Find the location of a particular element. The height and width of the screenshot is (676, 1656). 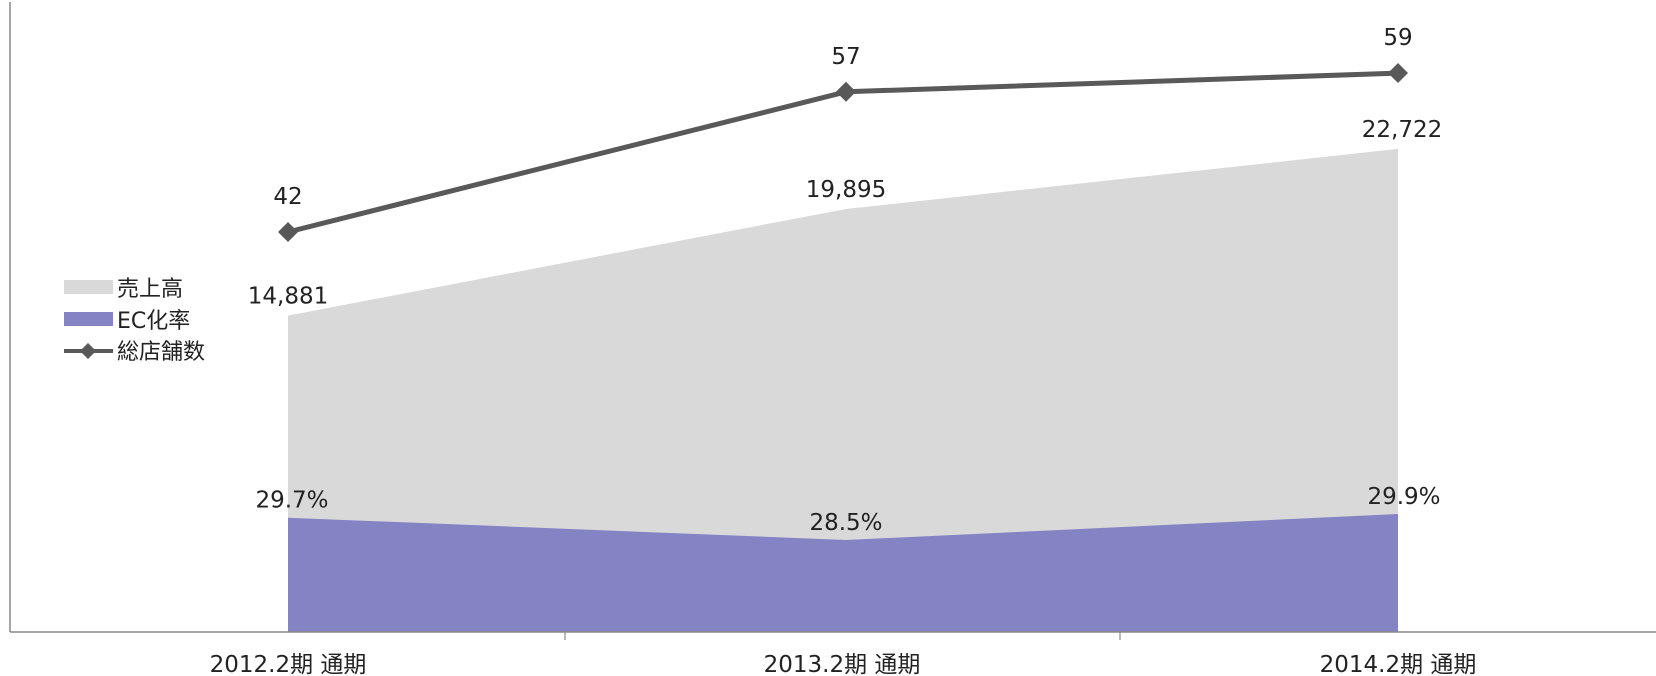

legend-swatch-ec-rate is located at coordinates (88, 319).